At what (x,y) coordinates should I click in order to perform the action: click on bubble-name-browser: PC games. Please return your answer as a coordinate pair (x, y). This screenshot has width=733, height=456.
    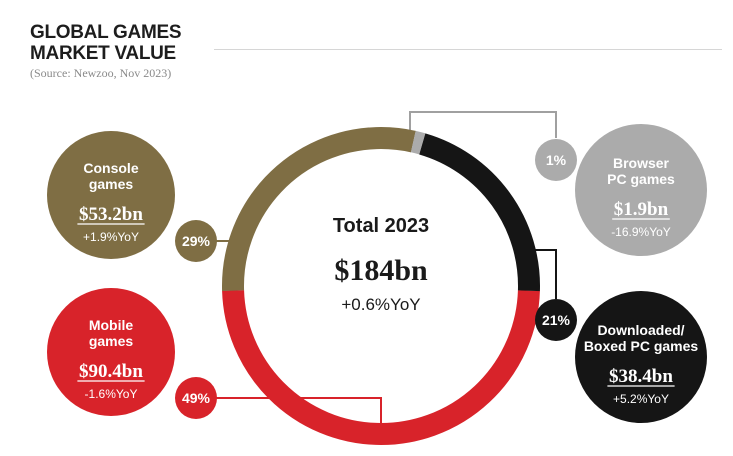
    Looking at the image, I should click on (641, 179).